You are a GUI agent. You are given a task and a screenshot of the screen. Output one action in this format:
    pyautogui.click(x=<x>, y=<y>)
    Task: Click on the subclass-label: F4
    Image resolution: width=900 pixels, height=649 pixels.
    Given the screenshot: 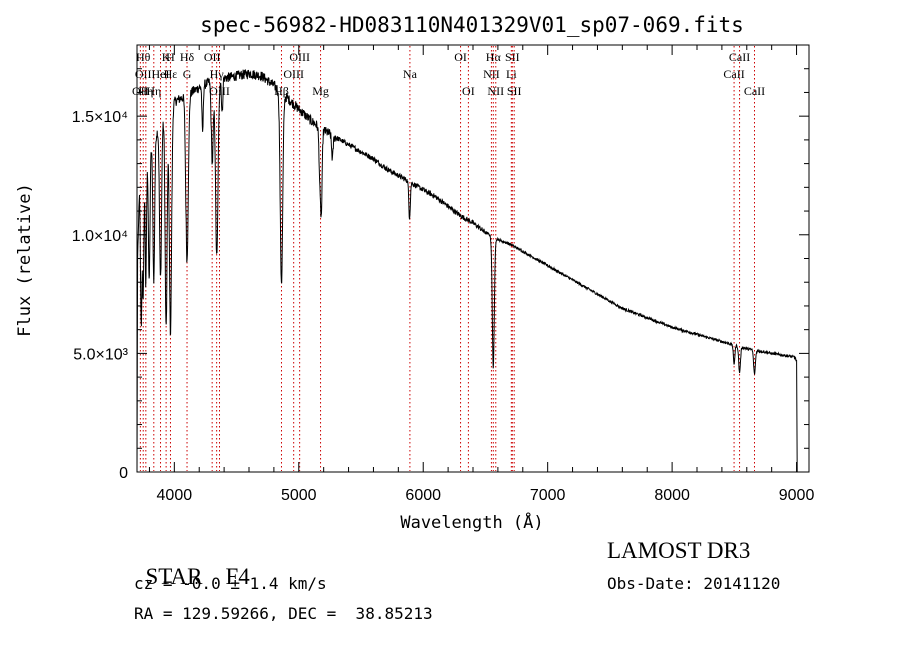 What is the action you would take?
    pyautogui.click(x=237, y=576)
    